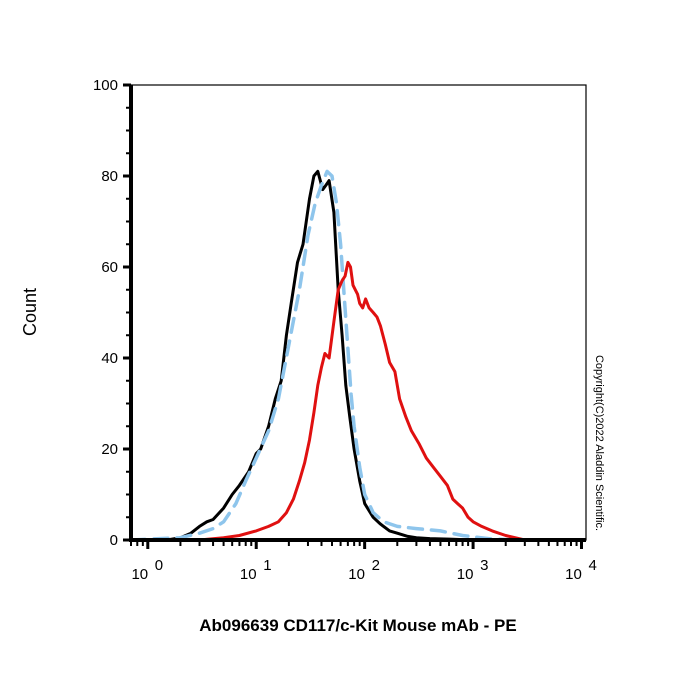 This screenshot has height=700, width=700. Describe the element at coordinates (159, 565) in the screenshot. I see `x-tick-exponent: 0` at that location.